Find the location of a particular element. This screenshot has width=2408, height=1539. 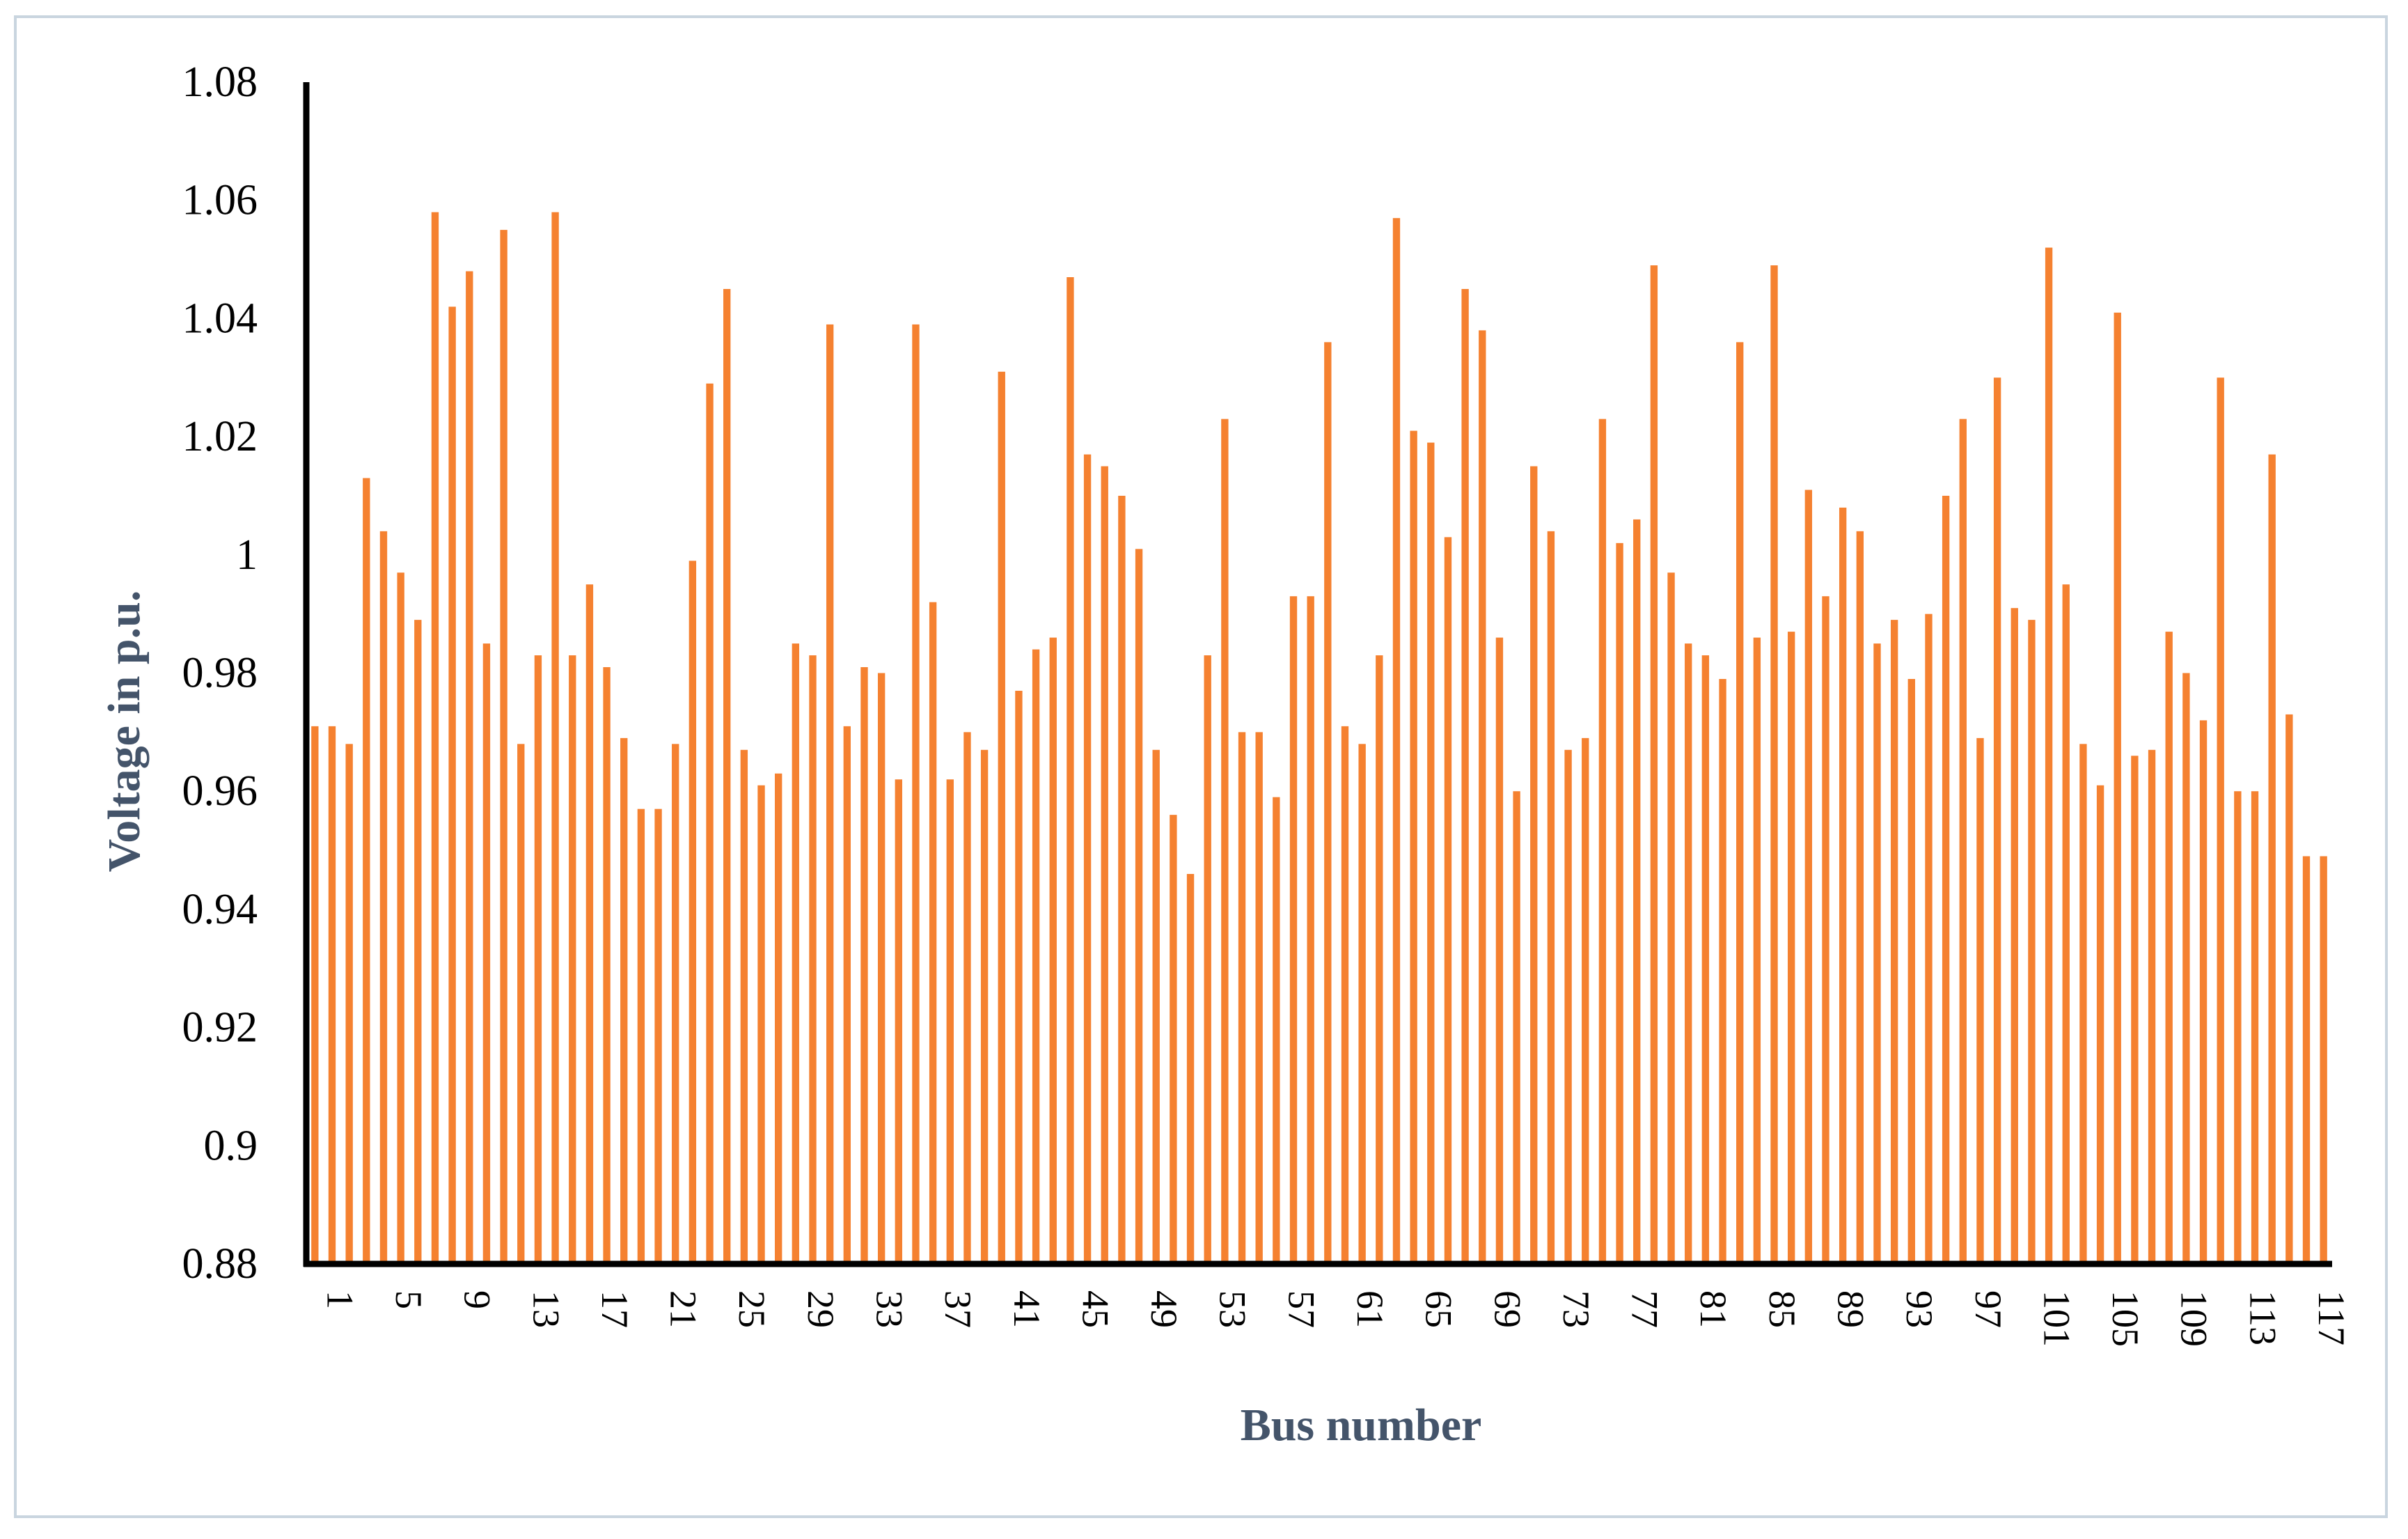

x-tick-label: 77 is located at coordinates (1645, 1309).